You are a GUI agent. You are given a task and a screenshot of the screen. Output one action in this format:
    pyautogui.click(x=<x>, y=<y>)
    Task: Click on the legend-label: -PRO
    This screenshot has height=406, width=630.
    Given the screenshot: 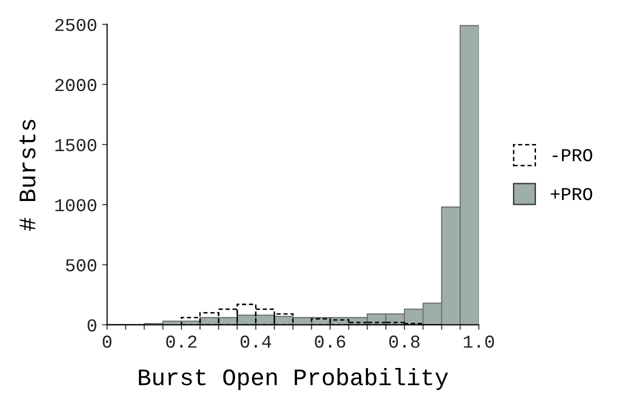 What is the action you would take?
    pyautogui.click(x=572, y=155)
    